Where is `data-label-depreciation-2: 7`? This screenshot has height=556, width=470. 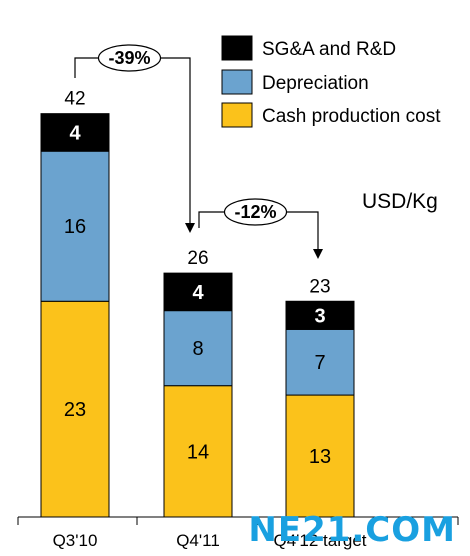 data-label-depreciation-2: 7 is located at coordinates (319, 363).